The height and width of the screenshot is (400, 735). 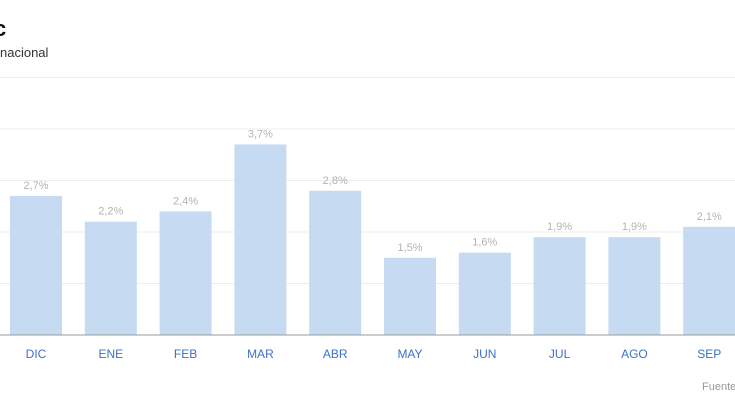 I want to click on tick-label-ago: AGO, so click(x=634, y=354).